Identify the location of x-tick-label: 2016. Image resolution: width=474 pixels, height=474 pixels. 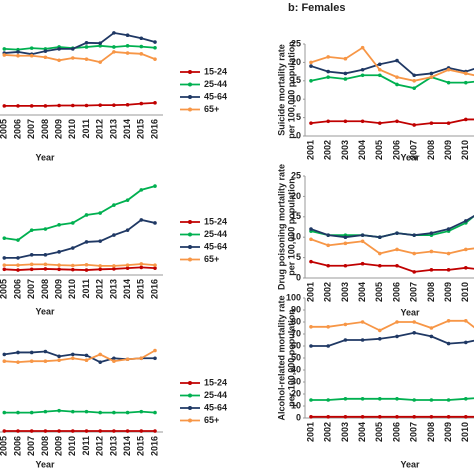
(154, 289).